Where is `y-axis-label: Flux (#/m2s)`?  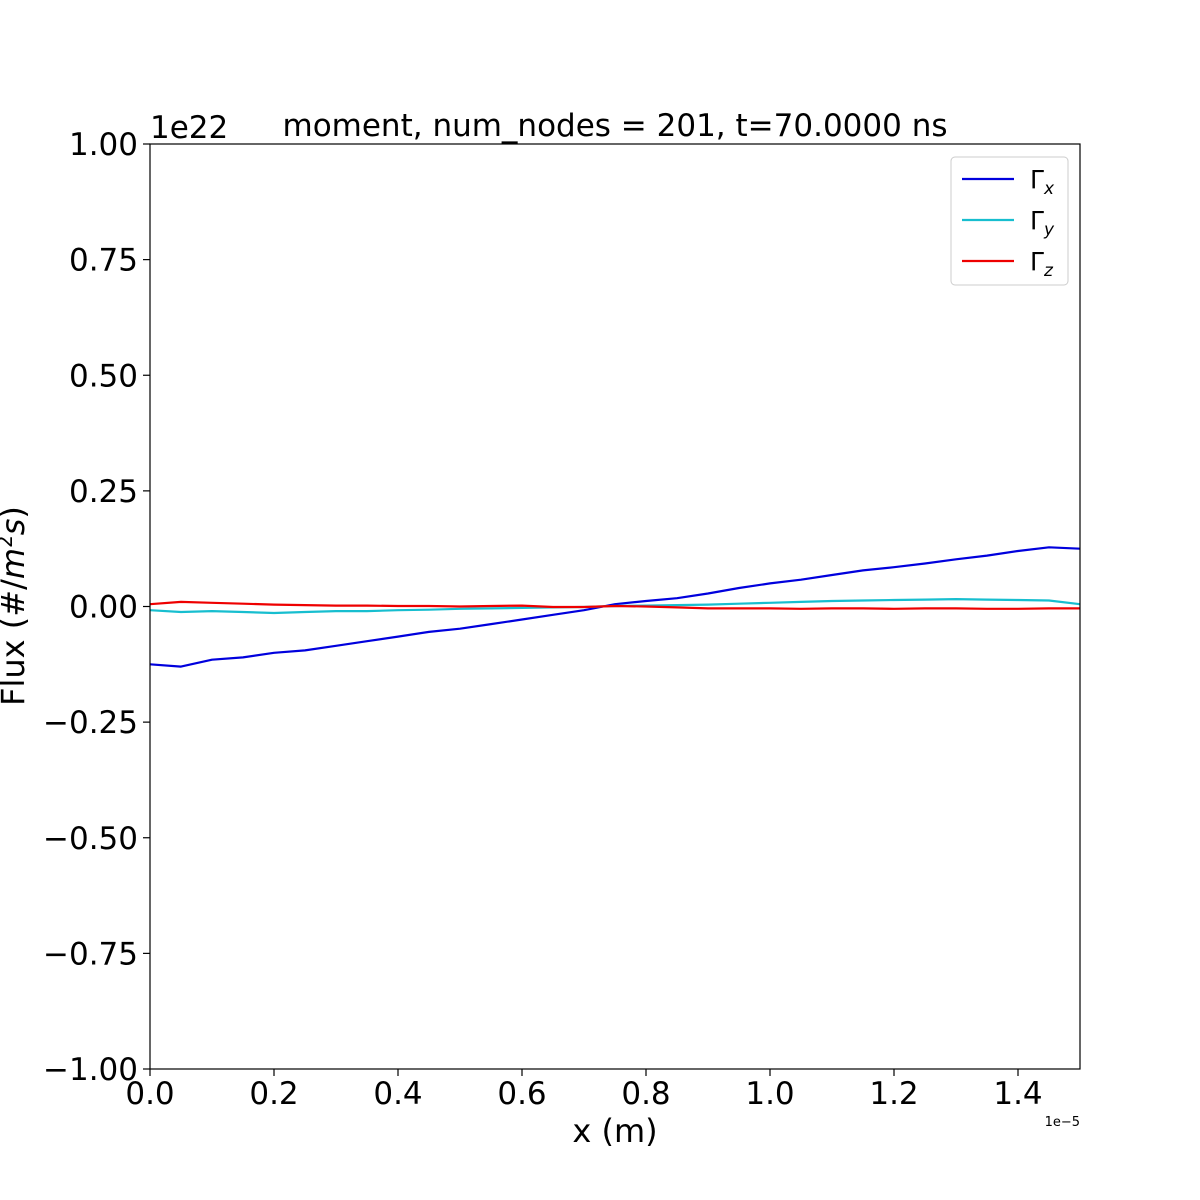
y-axis-label: Flux (#/m2s) is located at coordinates (16, 606).